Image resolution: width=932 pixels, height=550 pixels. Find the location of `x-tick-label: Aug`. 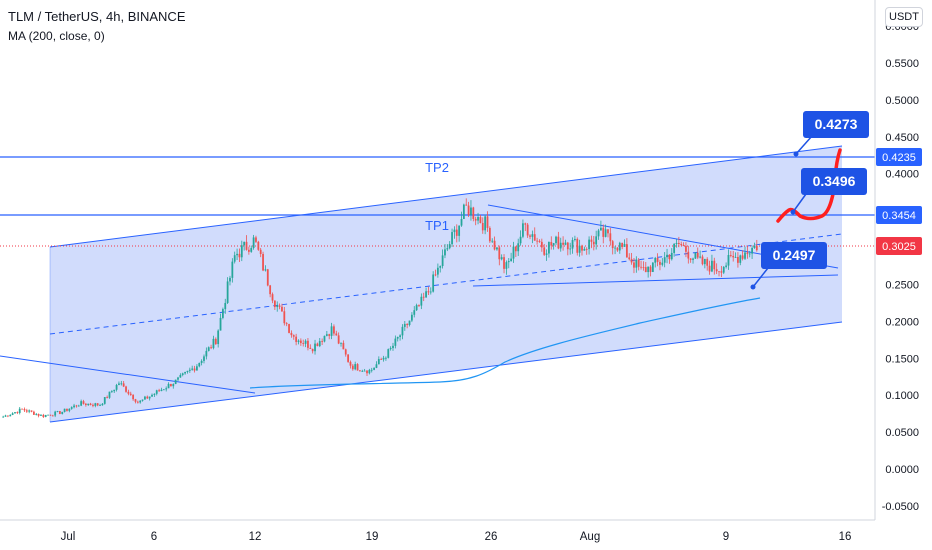

x-tick-label: Aug is located at coordinates (590, 537).